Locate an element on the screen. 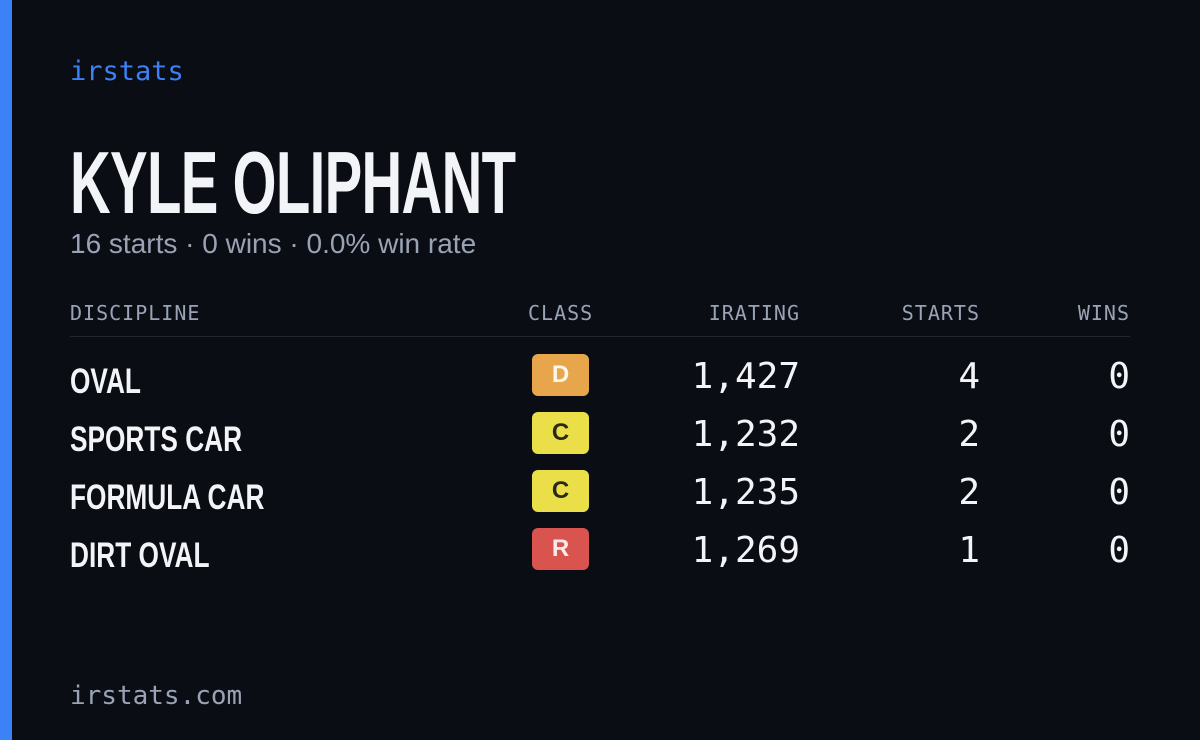  title: KYLE OLIPHANT is located at coordinates (293, 182).